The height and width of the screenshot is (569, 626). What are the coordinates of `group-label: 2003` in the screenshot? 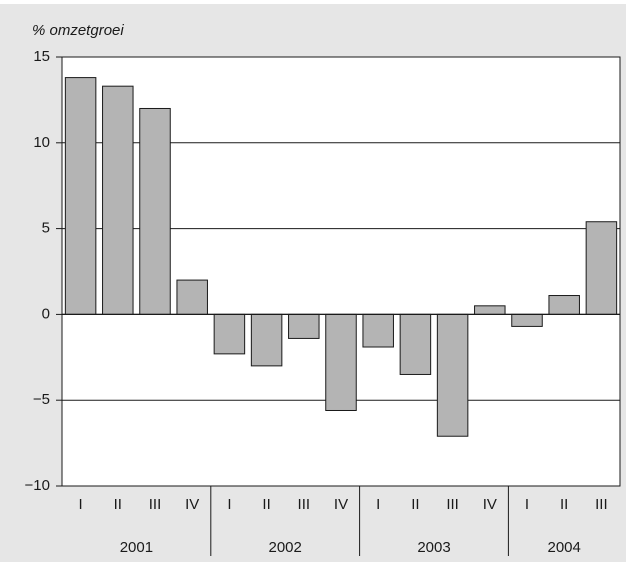 It's located at (433, 547).